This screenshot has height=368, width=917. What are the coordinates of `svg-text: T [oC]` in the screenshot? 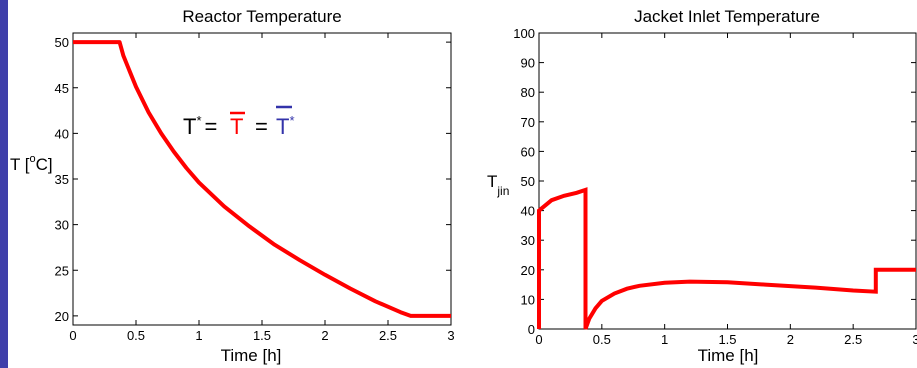 It's located at (31, 163).